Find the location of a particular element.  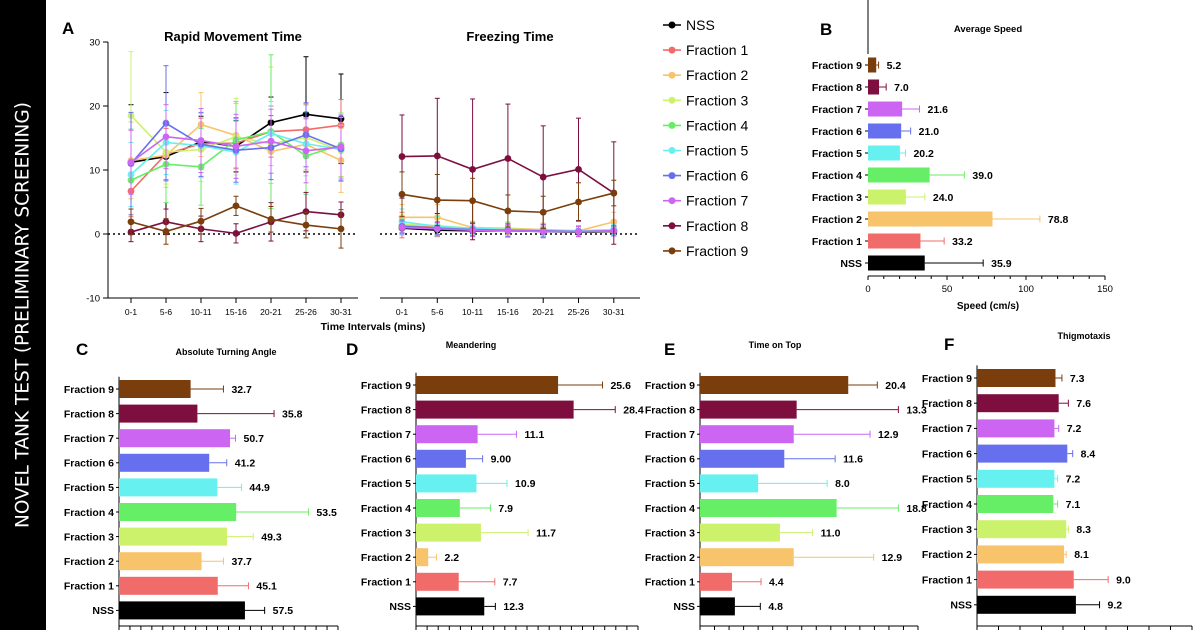

category-label: Fraction 6 is located at coordinates (89, 464).